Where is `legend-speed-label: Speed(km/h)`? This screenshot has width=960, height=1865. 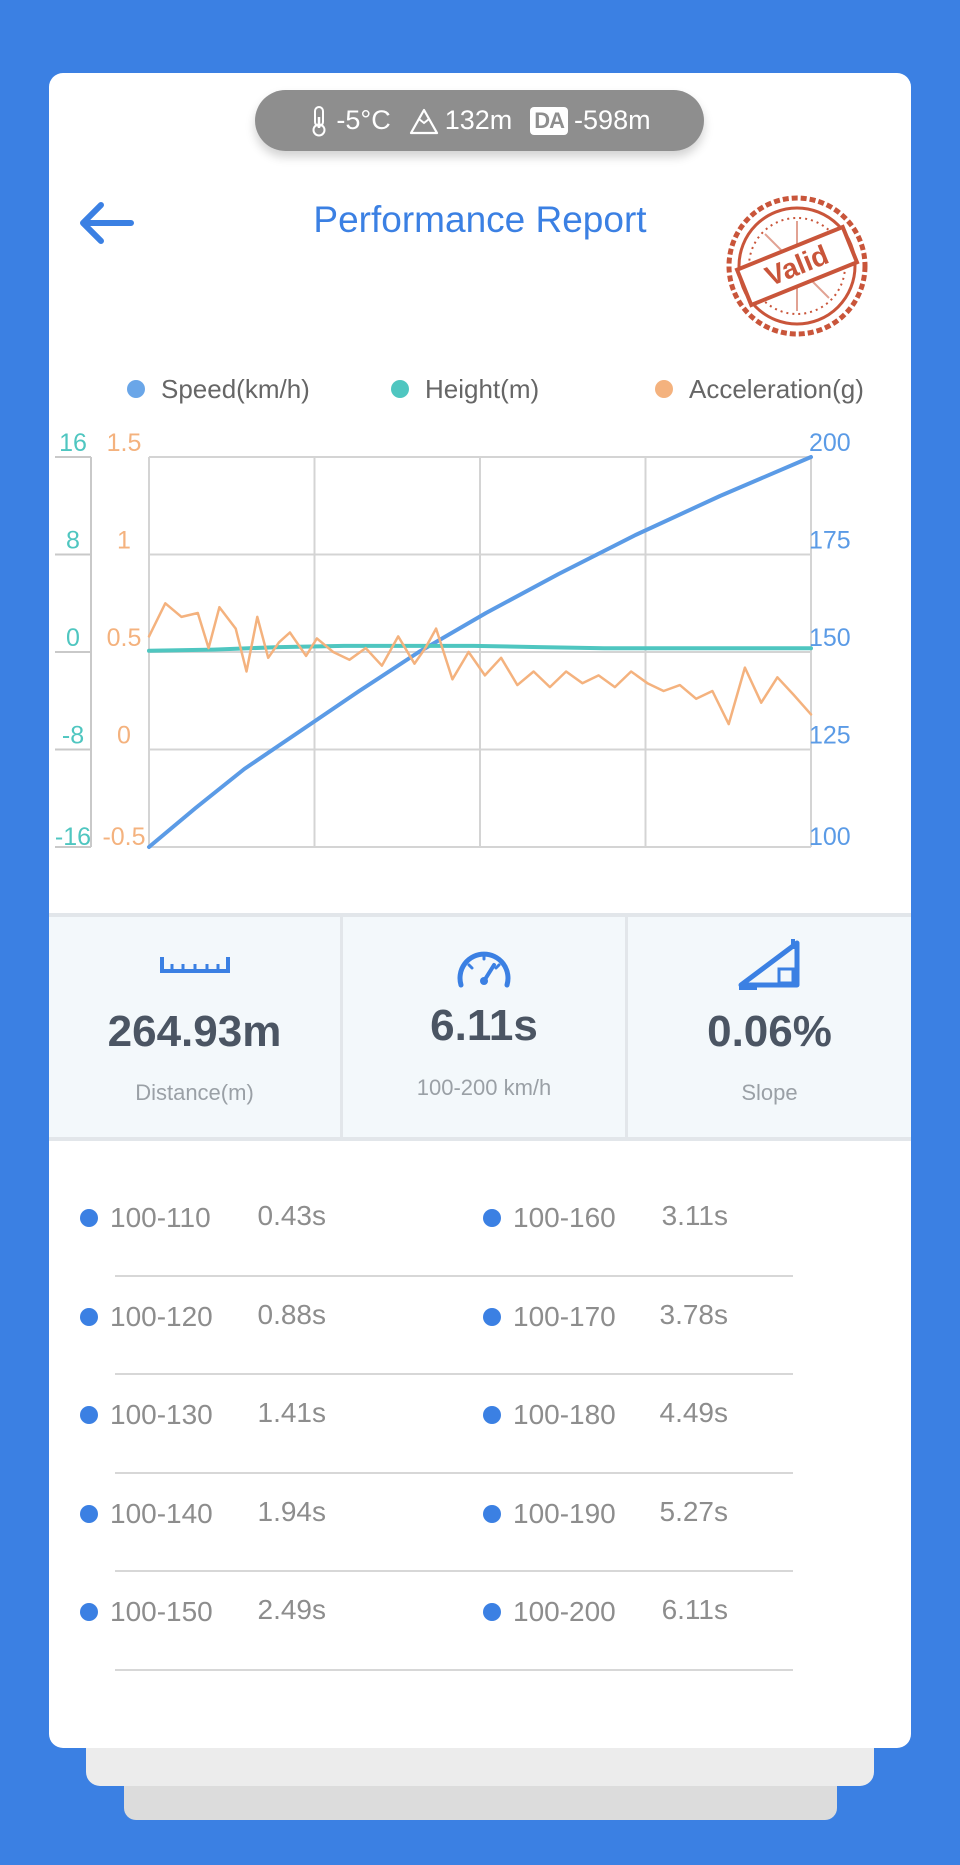 legend-speed-label: Speed(km/h) is located at coordinates (235, 388).